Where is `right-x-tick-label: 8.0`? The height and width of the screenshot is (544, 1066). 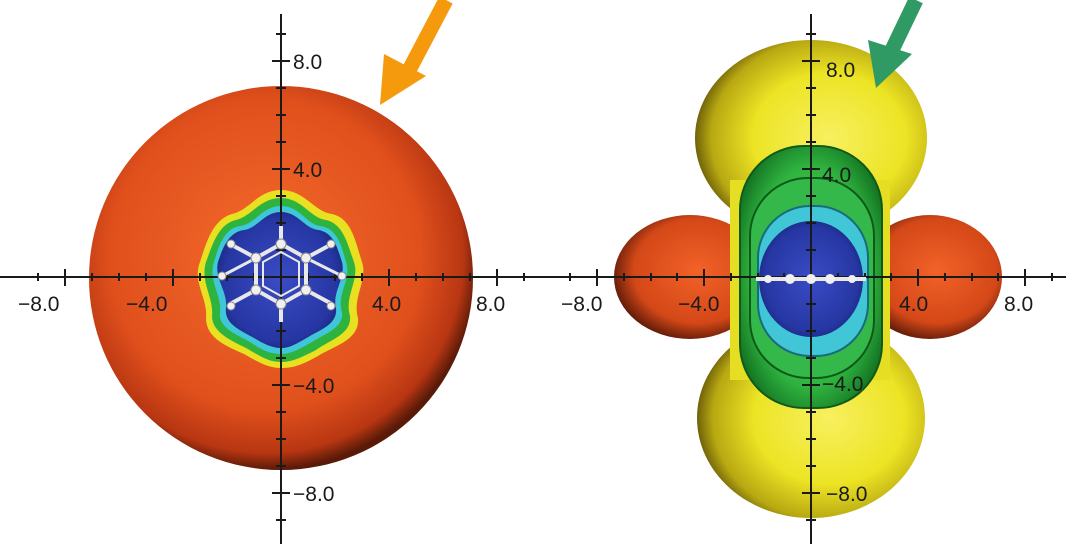
right-x-tick-label: 8.0 is located at coordinates (1018, 304).